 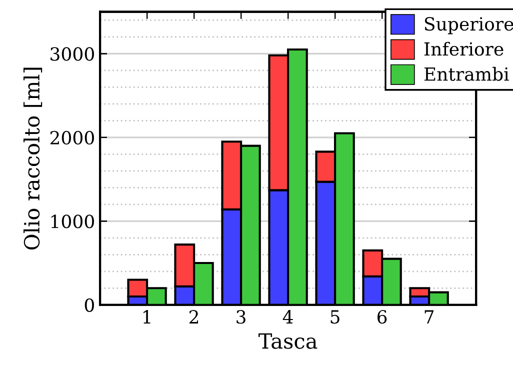 What do you see at coordinates (287, 317) in the screenshot?
I see `x-tick-label: 4` at bounding box center [287, 317].